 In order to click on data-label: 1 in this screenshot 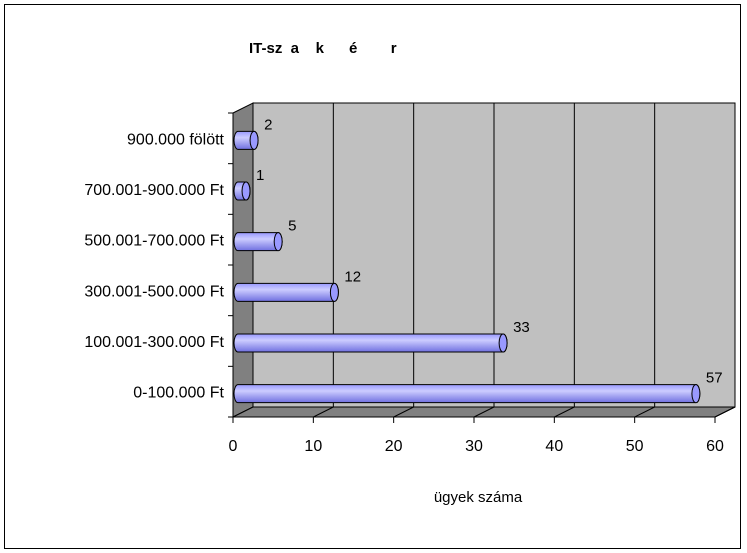, I will do `click(260, 175)`.